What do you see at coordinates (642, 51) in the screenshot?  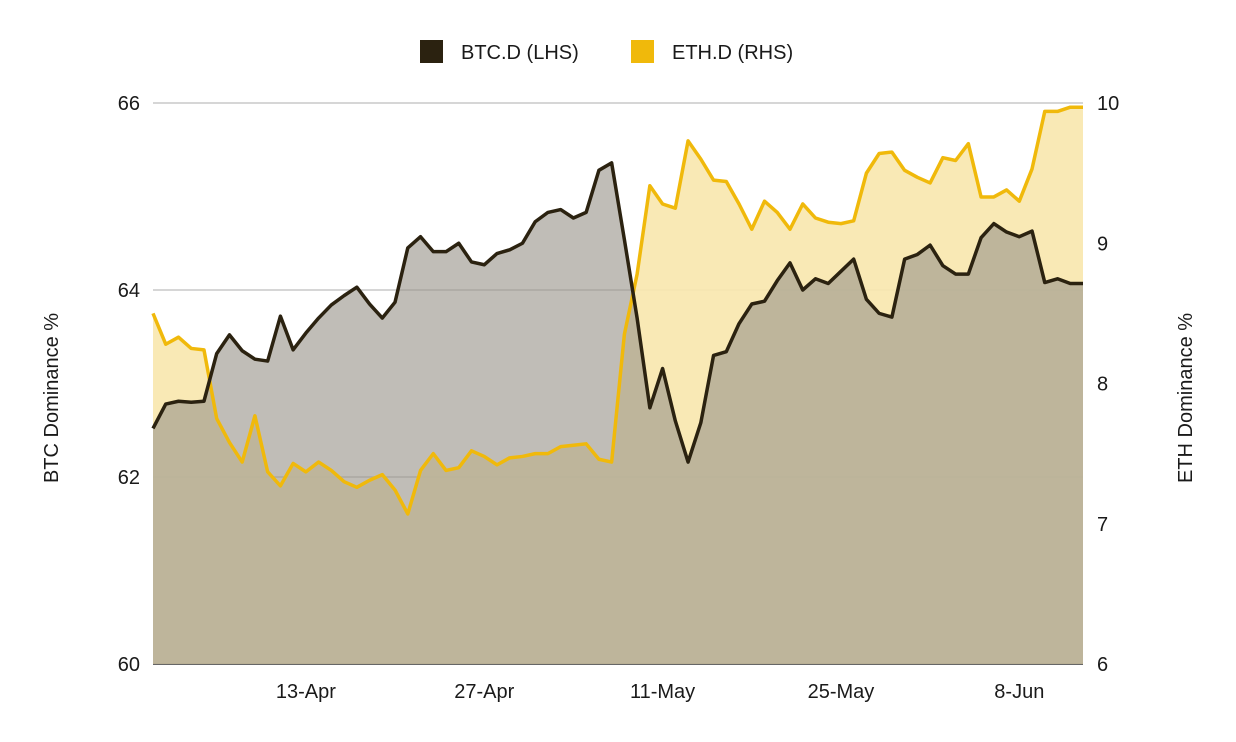 I see `legend-swatch-eth` at bounding box center [642, 51].